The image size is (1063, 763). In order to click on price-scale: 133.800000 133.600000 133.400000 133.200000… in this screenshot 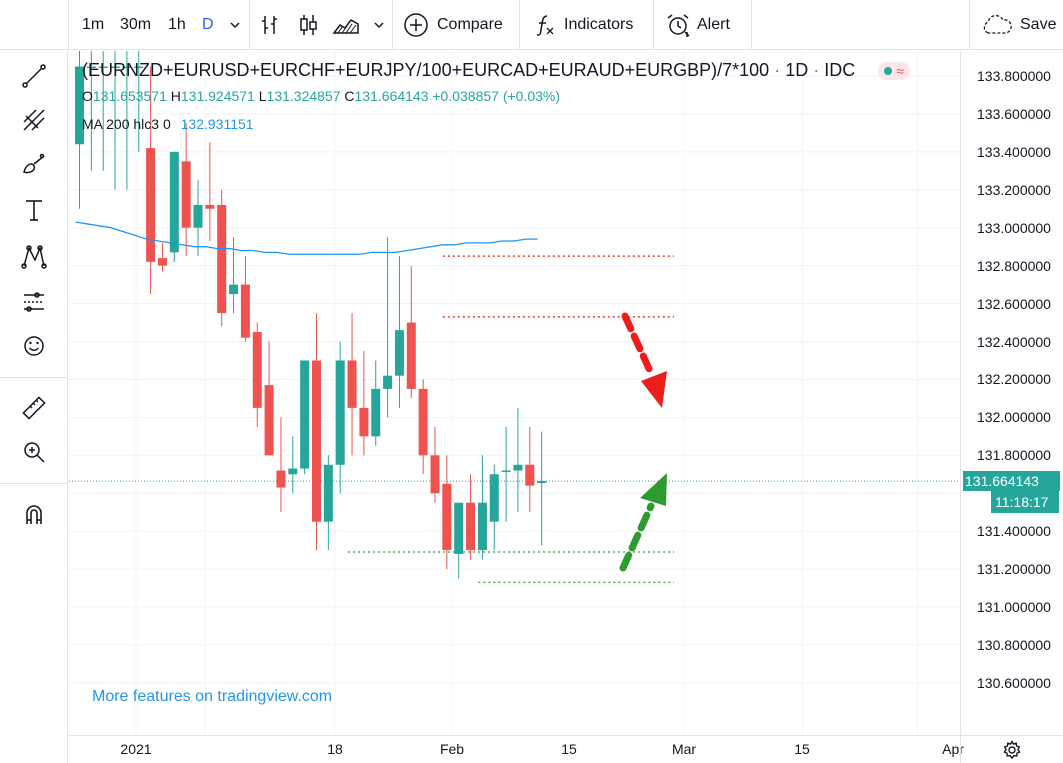, I will do `click(1011, 393)`.